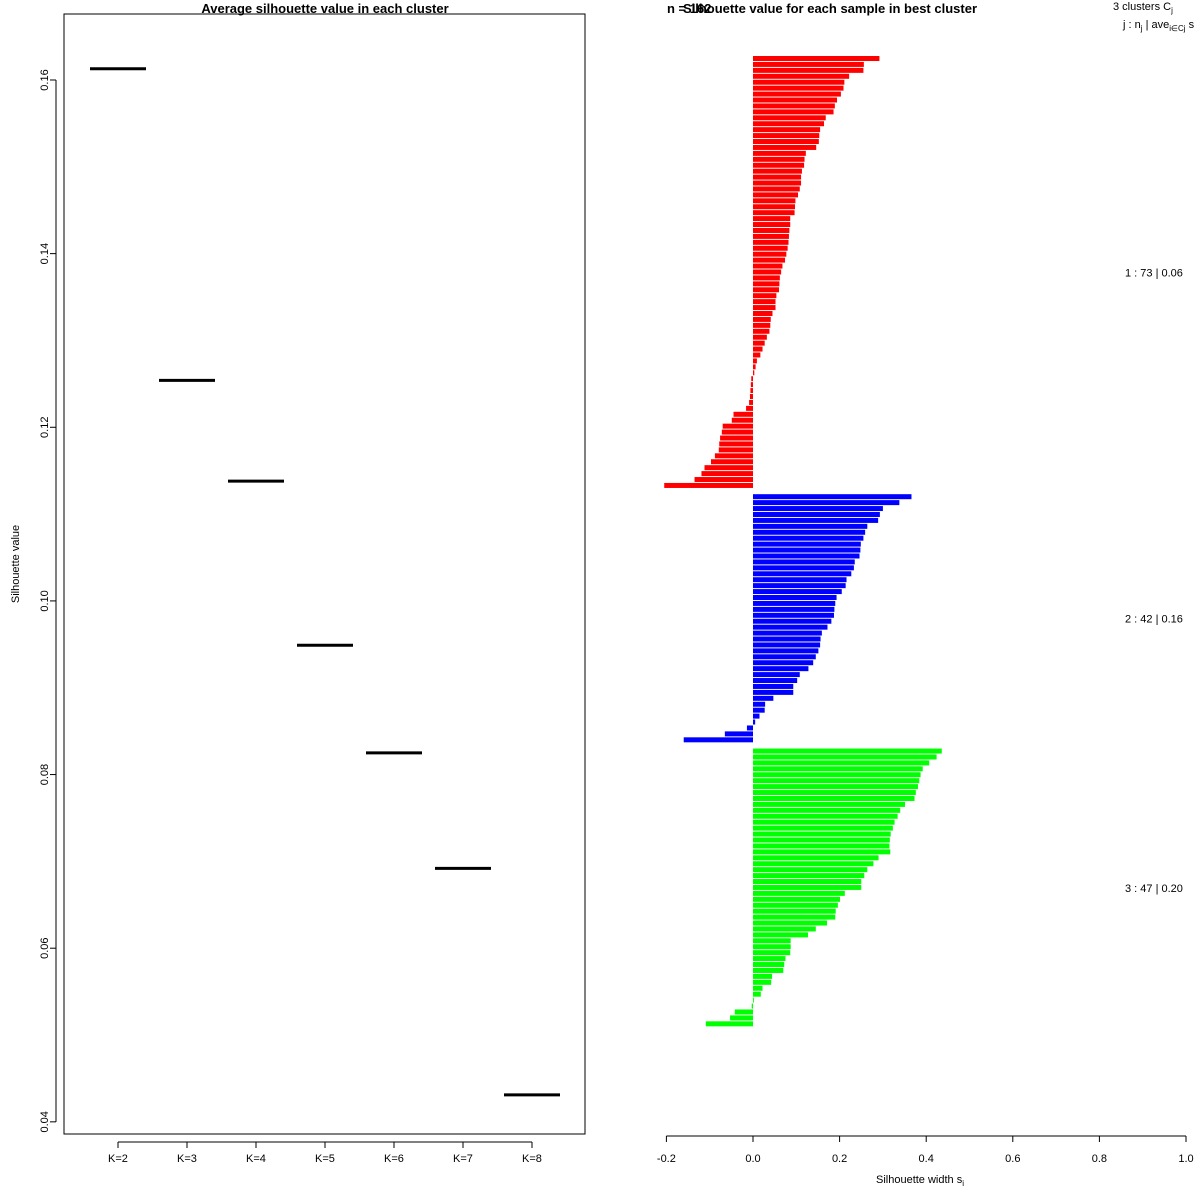  I want to click on legend-line1-text: 3 clusters C, so click(1142, 7).